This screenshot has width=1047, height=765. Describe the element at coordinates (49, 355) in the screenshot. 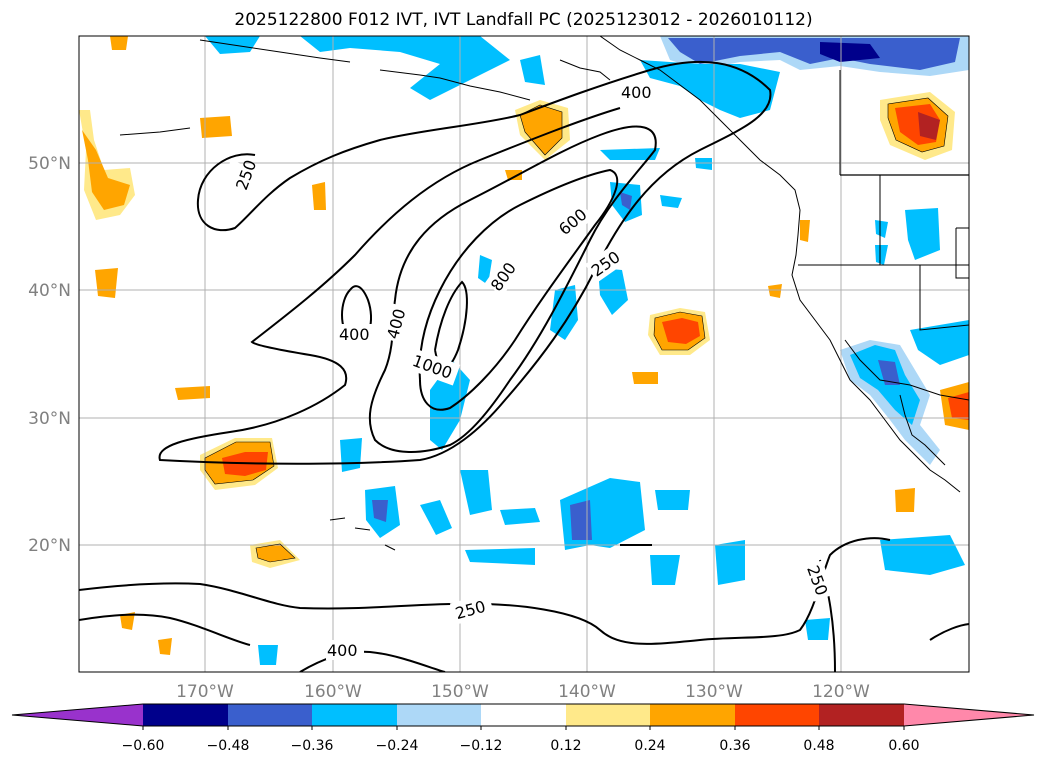

I see `latitude-labels: 50°N 40°N 30°N 20°N` at that location.